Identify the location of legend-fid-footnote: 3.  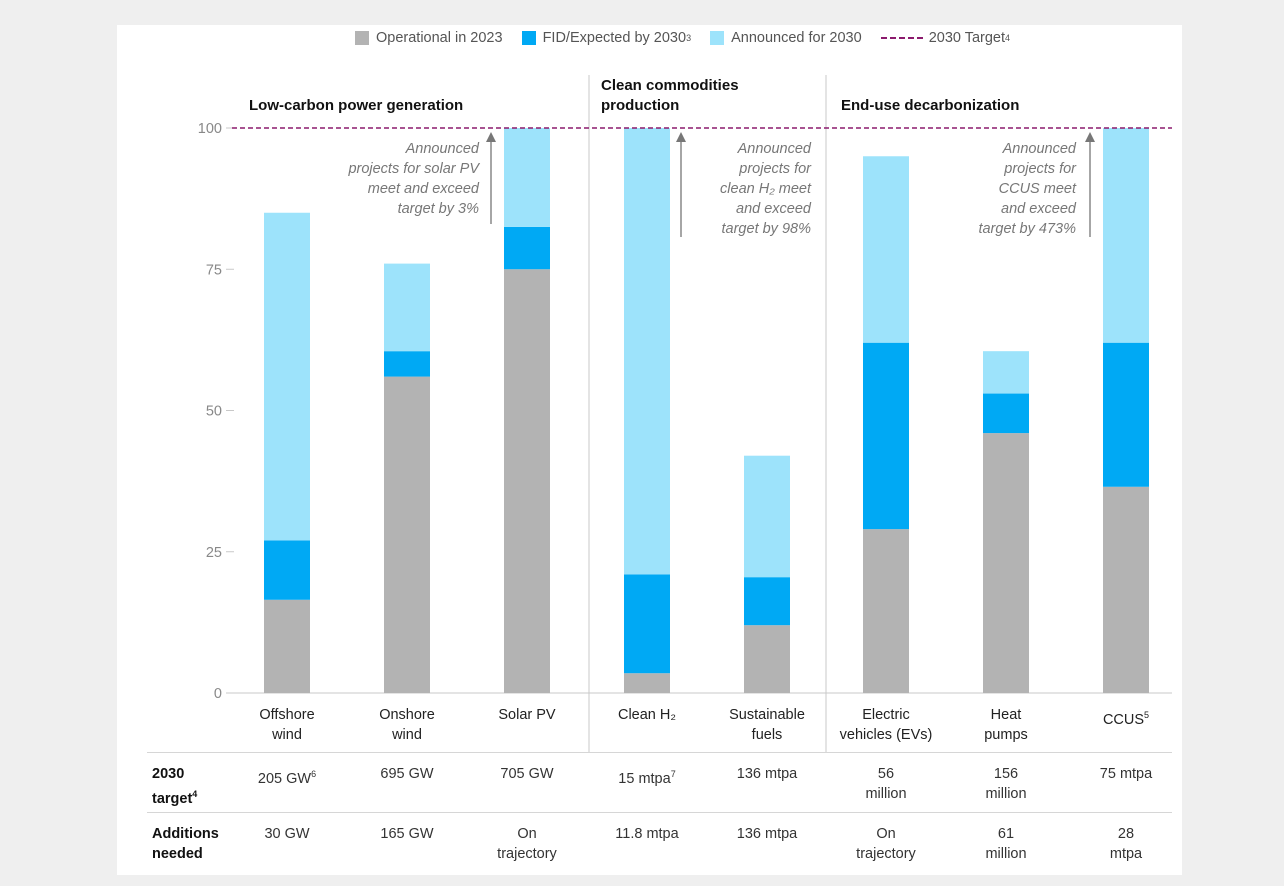
(689, 38).